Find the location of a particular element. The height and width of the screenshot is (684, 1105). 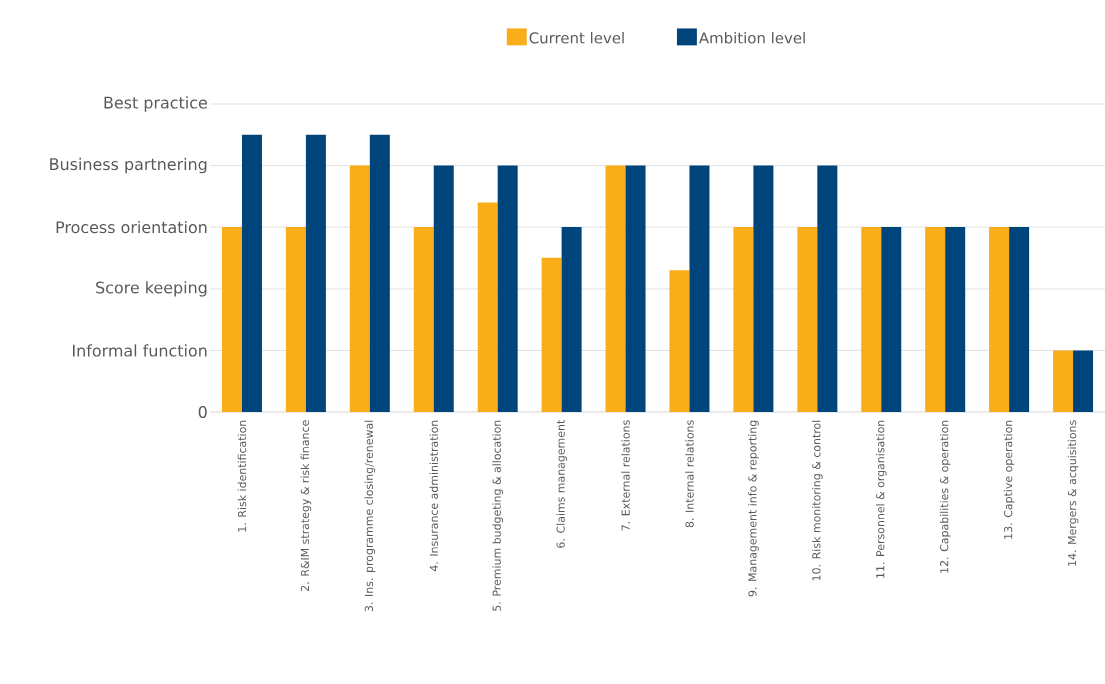

x-tick-label: 12. Capabilities & operation is located at coordinates (945, 496).